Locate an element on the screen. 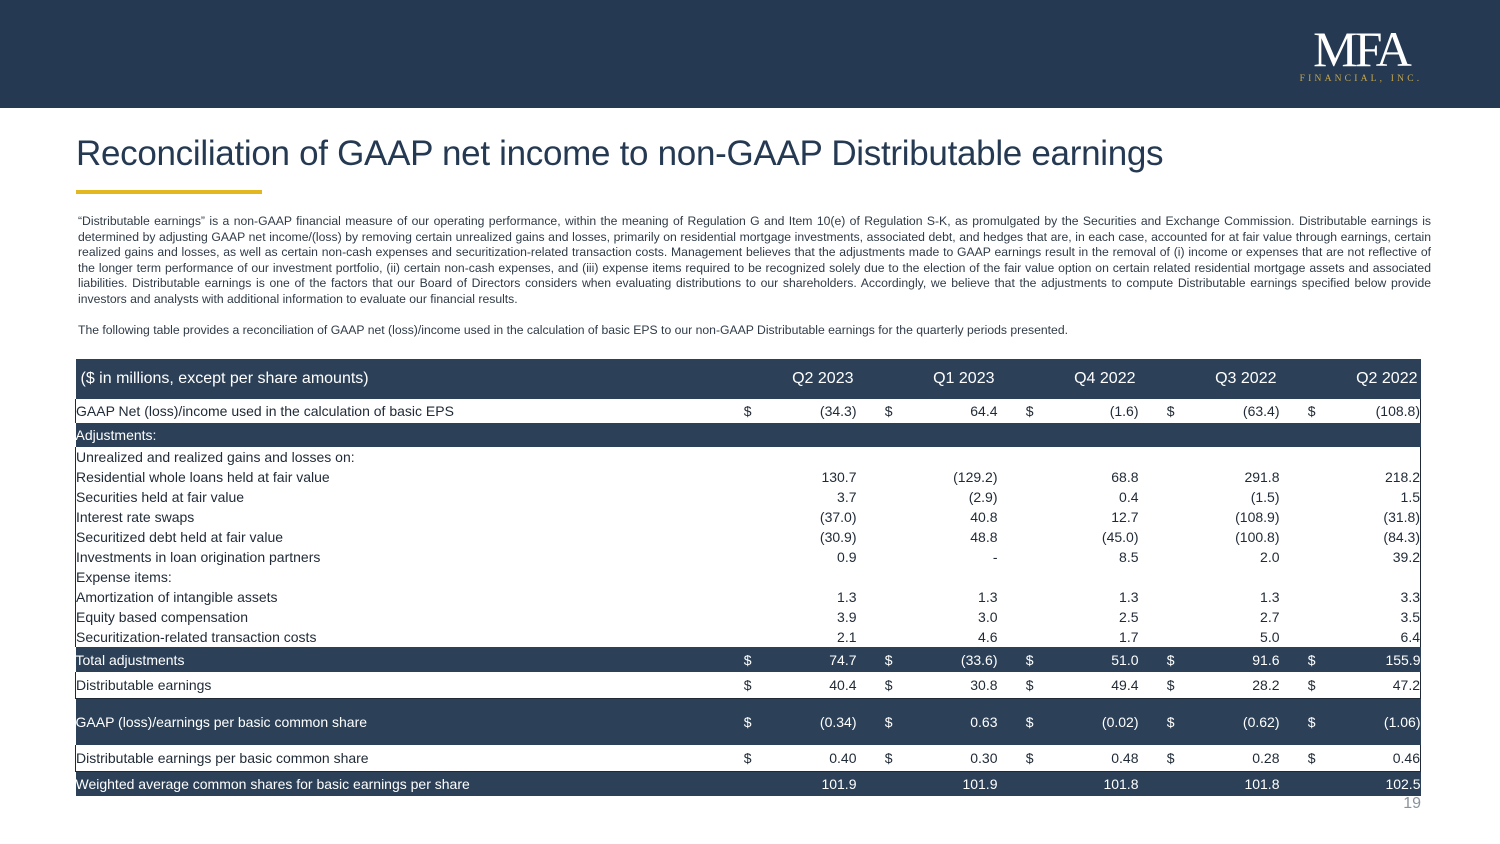  cell-value: 3.3 is located at coordinates (1368, 597).